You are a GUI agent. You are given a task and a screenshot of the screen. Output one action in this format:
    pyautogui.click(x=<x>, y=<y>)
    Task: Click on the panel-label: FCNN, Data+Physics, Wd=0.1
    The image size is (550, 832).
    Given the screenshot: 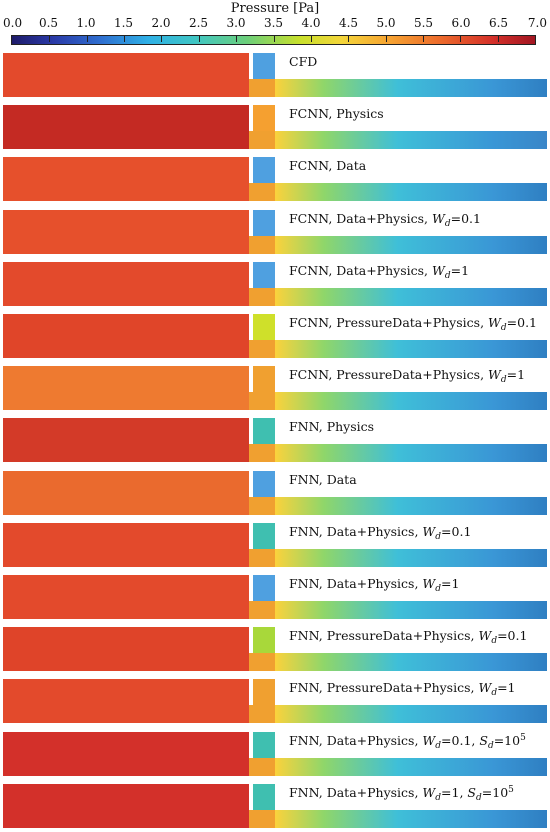 What is the action you would take?
    pyautogui.click(x=385, y=219)
    